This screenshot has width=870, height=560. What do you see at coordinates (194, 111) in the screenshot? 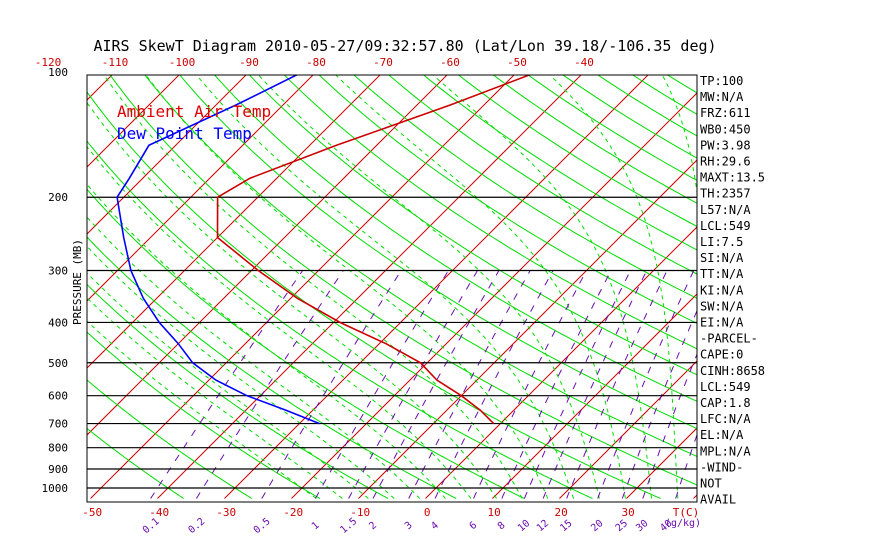
I see `legend-ambient-air-temp: Ambient Air Temp` at bounding box center [194, 111].